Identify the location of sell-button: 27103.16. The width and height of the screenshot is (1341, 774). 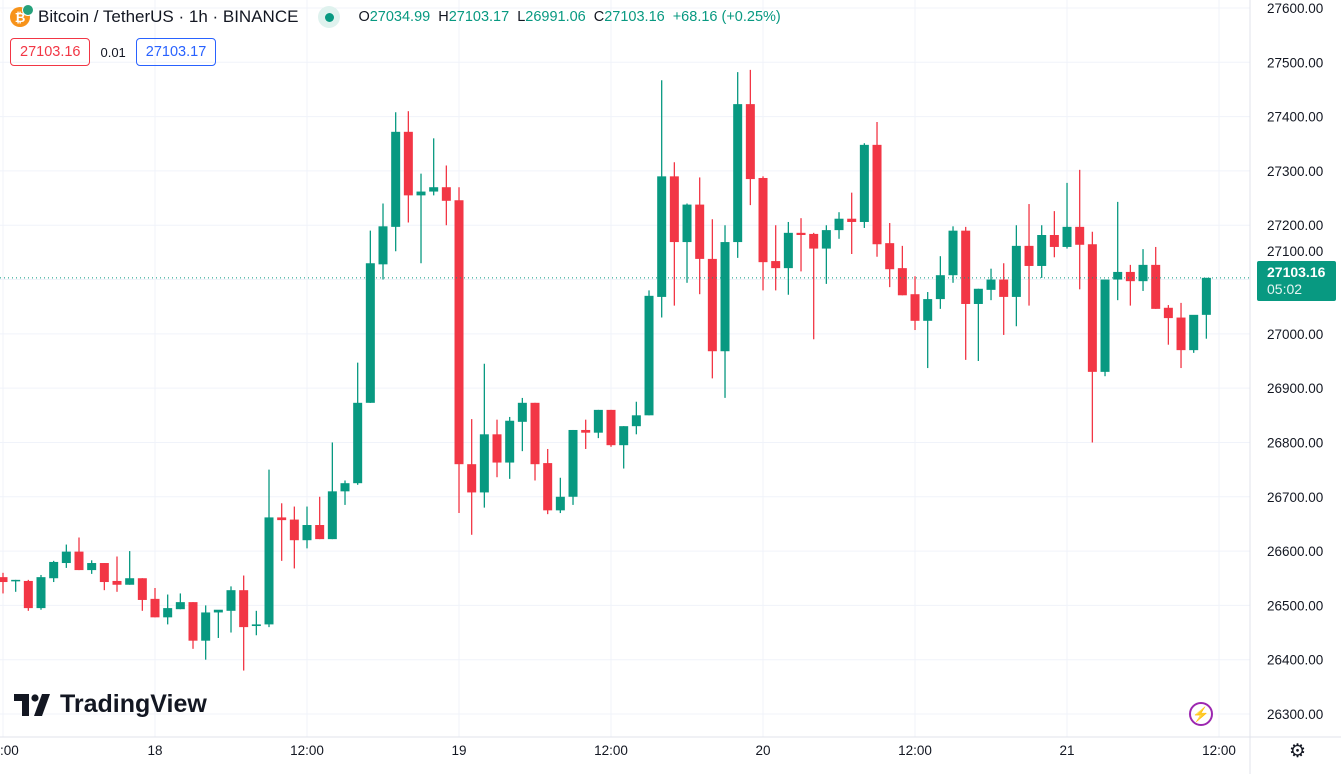
(50, 52).